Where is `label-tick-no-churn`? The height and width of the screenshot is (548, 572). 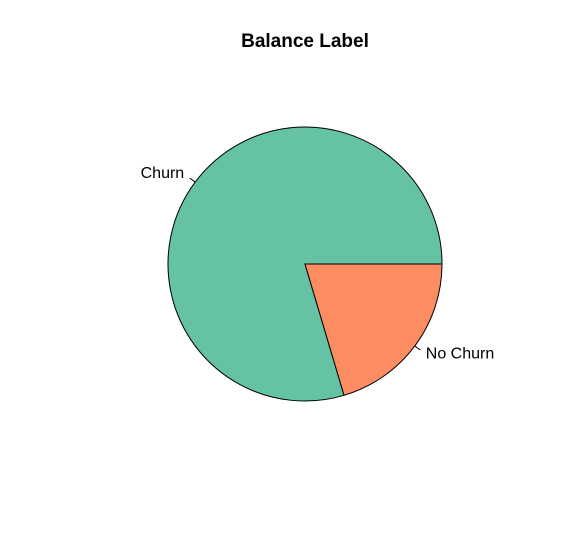
label-tick-no-churn is located at coordinates (417, 348).